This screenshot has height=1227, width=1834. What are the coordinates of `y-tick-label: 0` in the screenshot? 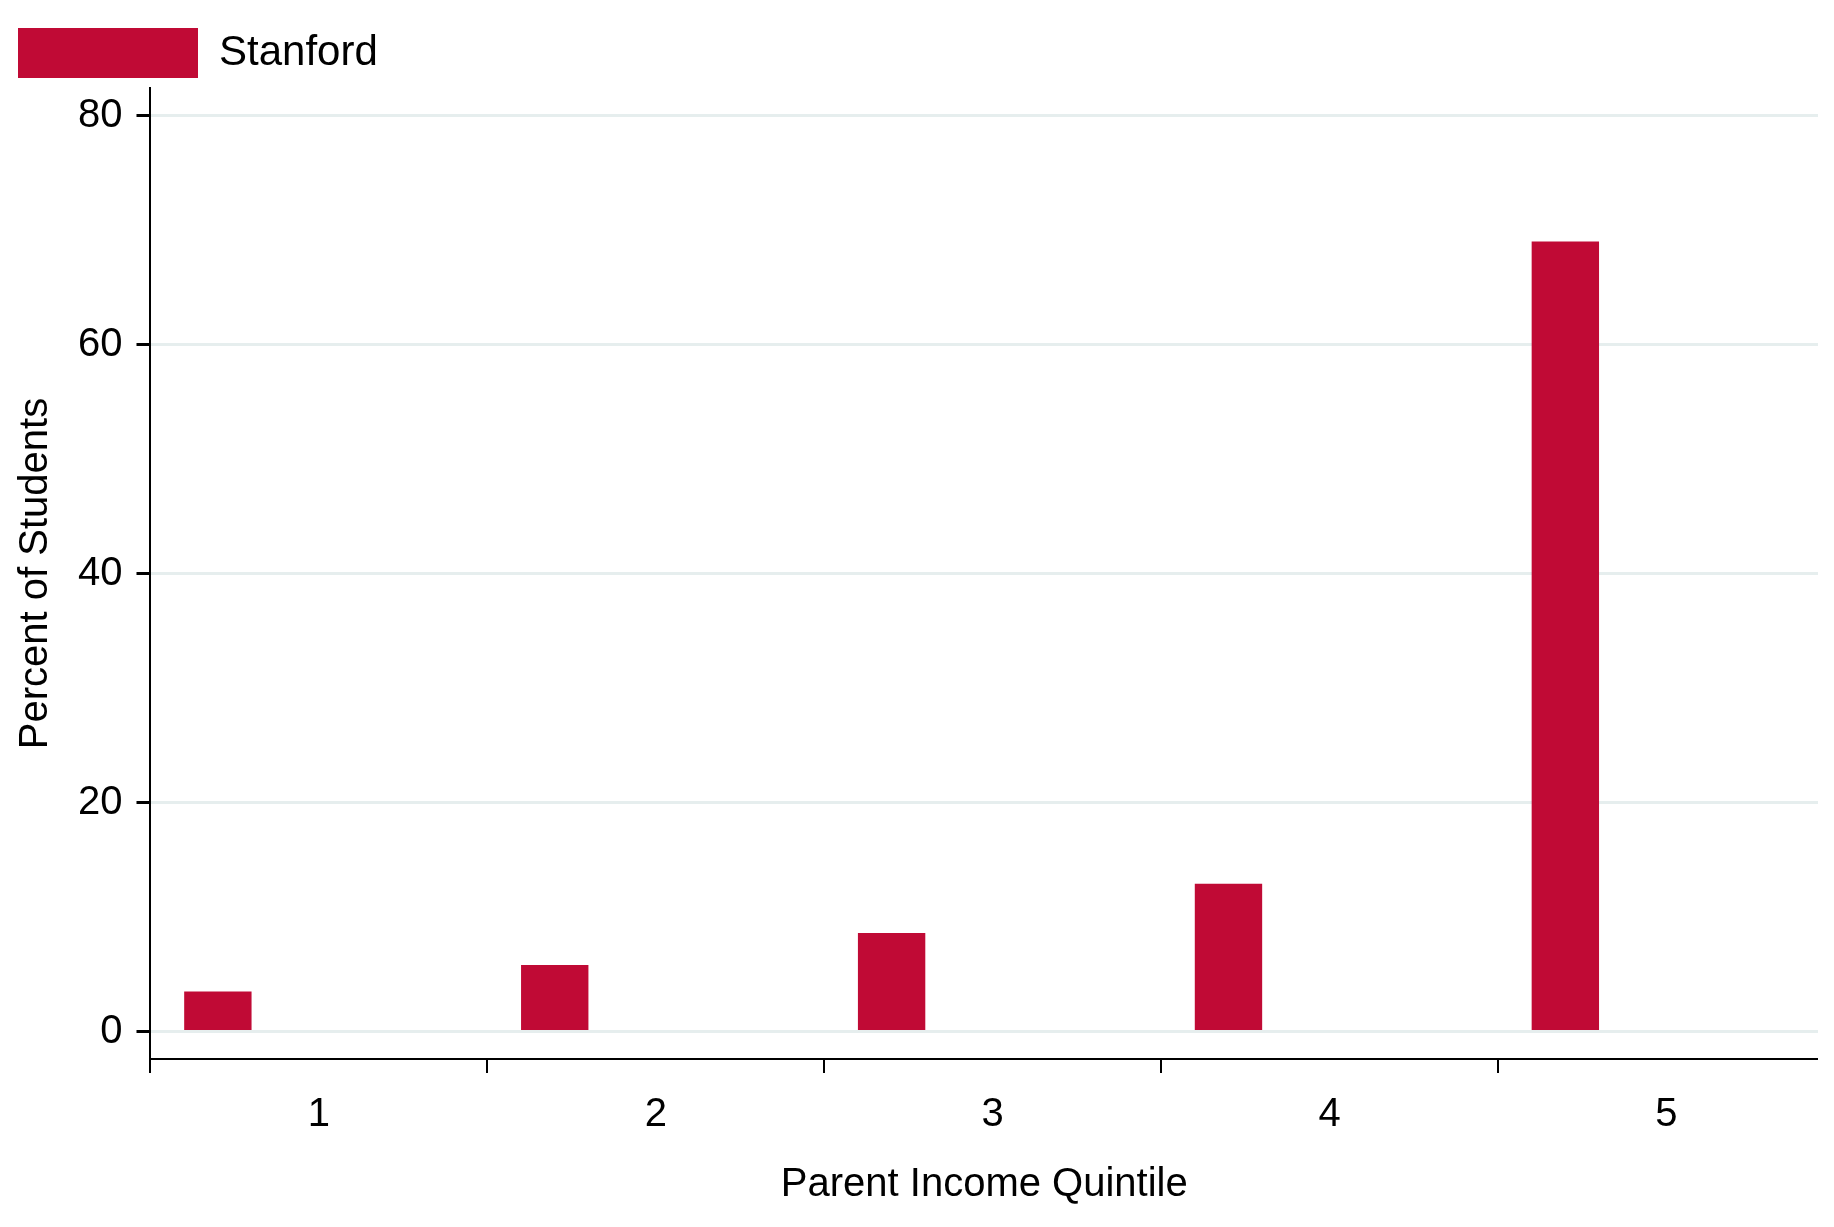 It's located at (111, 1028).